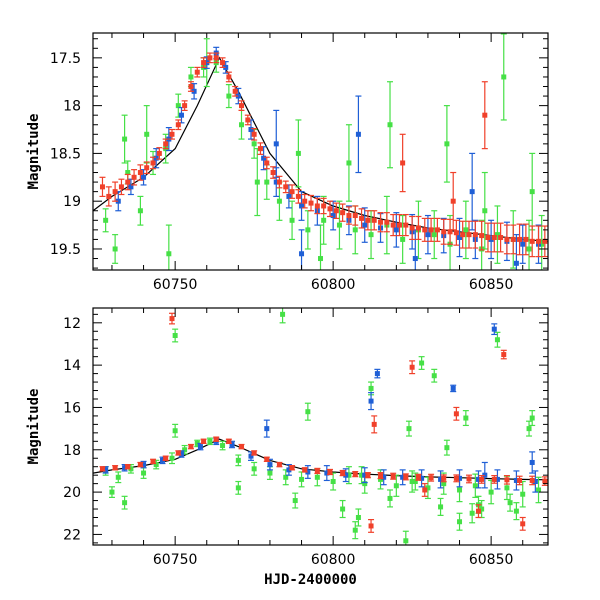 This screenshot has width=600, height=600. What do you see at coordinates (65, 250) in the screenshot?
I see `y-tick-label: 19.5` at bounding box center [65, 250].